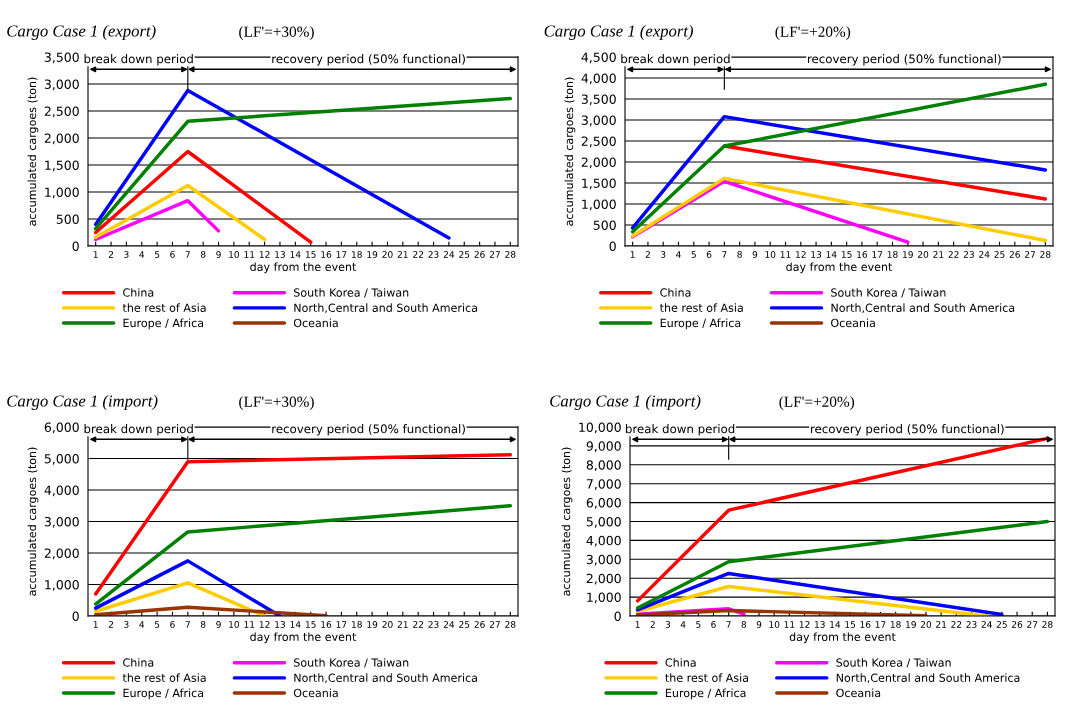 The height and width of the screenshot is (707, 1069). What do you see at coordinates (510, 624) in the screenshot?
I see `x-tick-label: 28` at bounding box center [510, 624].